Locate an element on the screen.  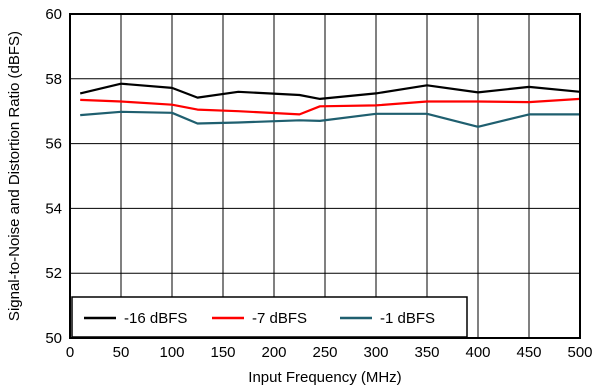
legend-label-2: -7 dBFS is located at coordinates (279, 318).